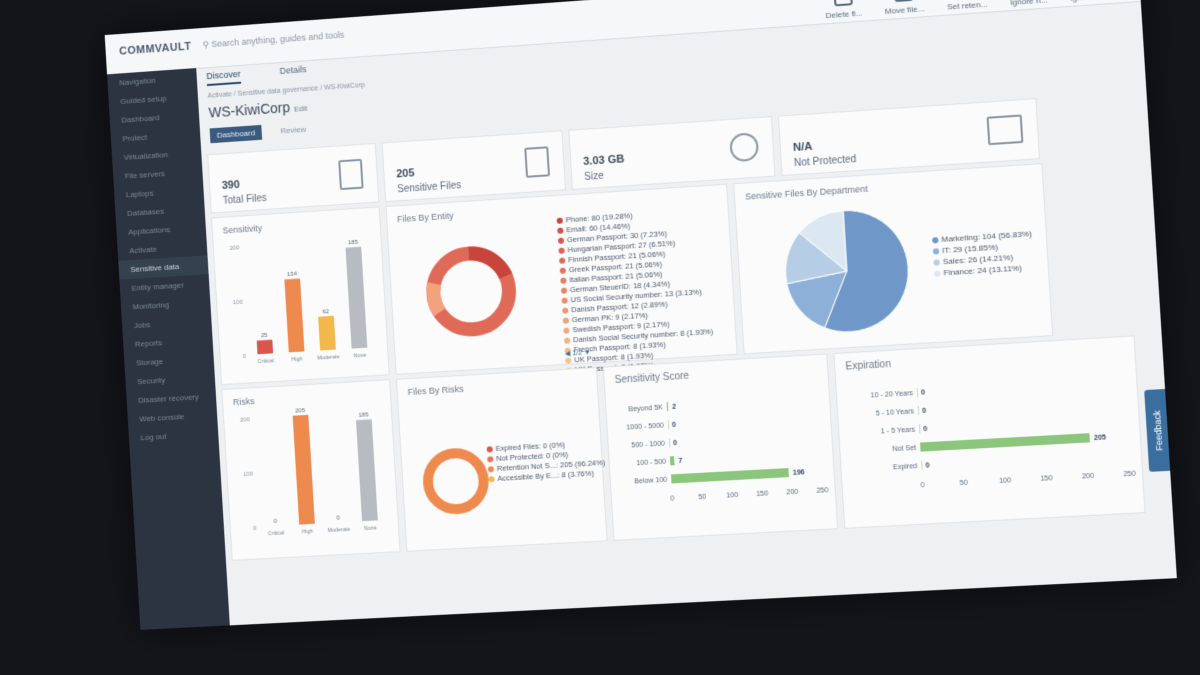 Image resolution: width=1200 pixels, height=675 pixels. I want to click on trash-icon, so click(842, 3).